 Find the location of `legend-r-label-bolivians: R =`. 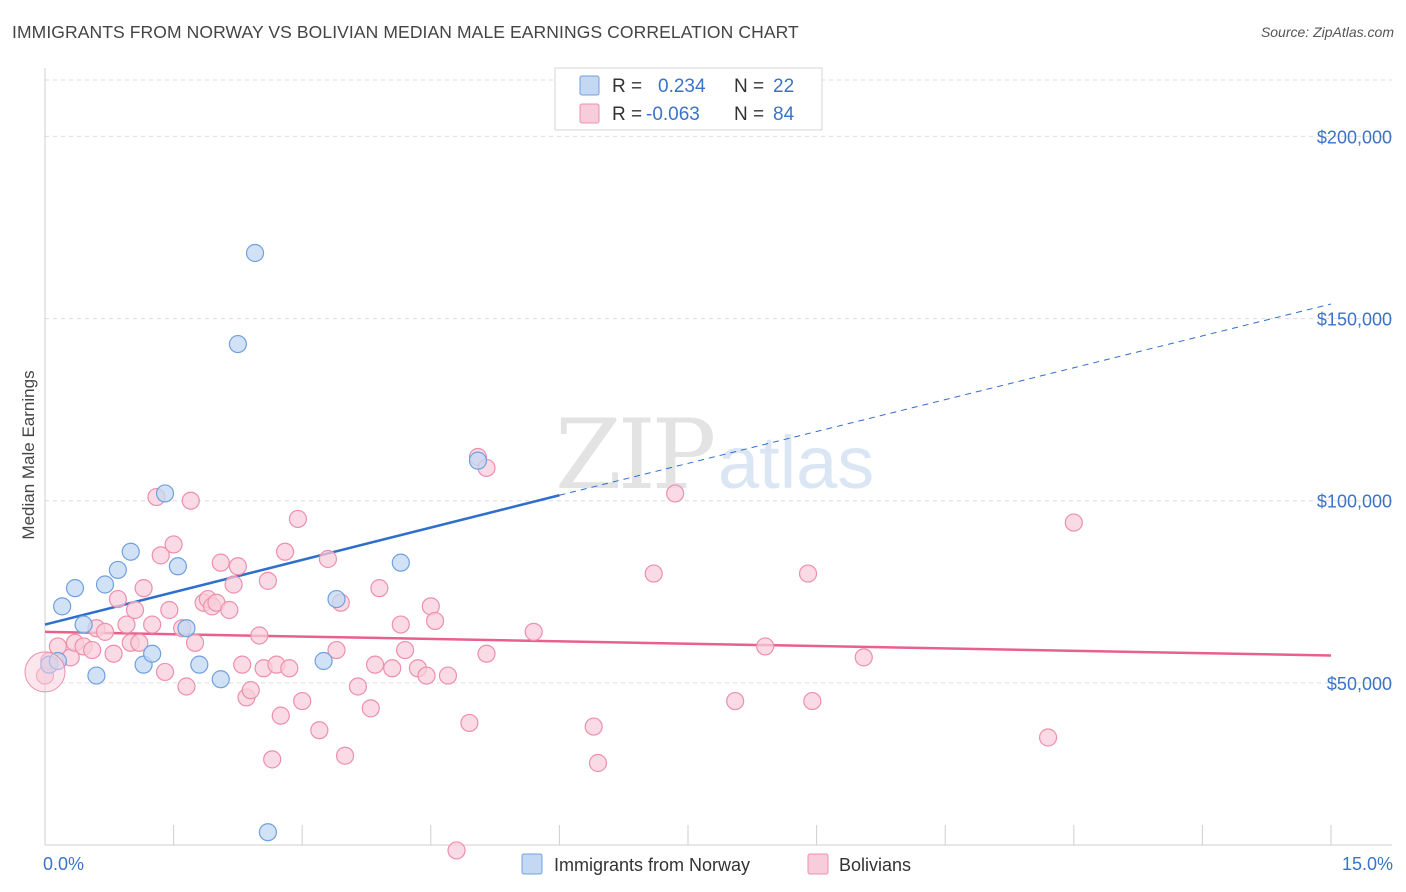

legend-r-label-bolivians: R = is located at coordinates (627, 114).